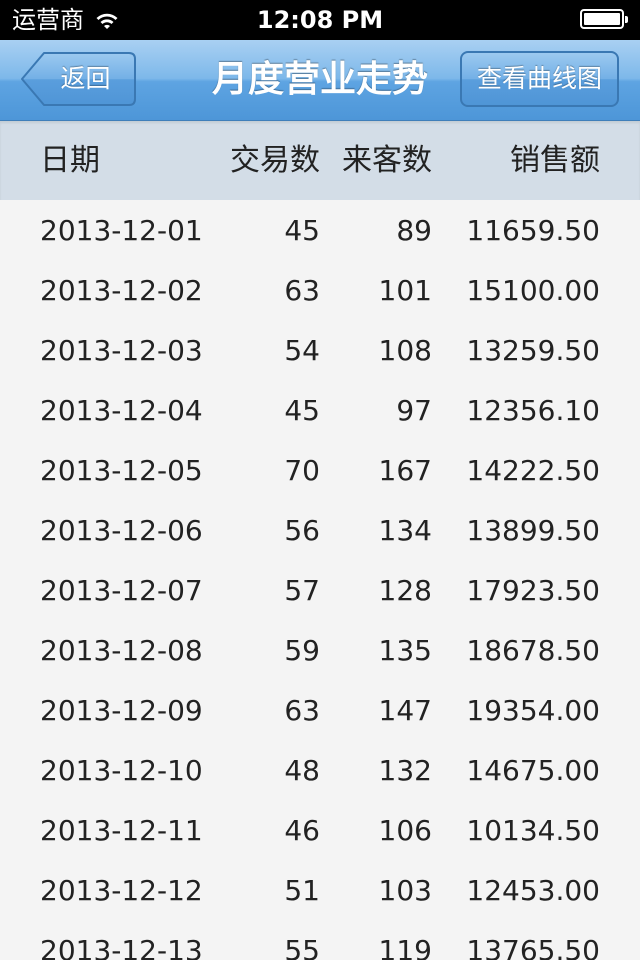 This screenshot has width=640, height=960. I want to click on table-row: 2013-12-11 46 106 10134.50, so click(320, 830).